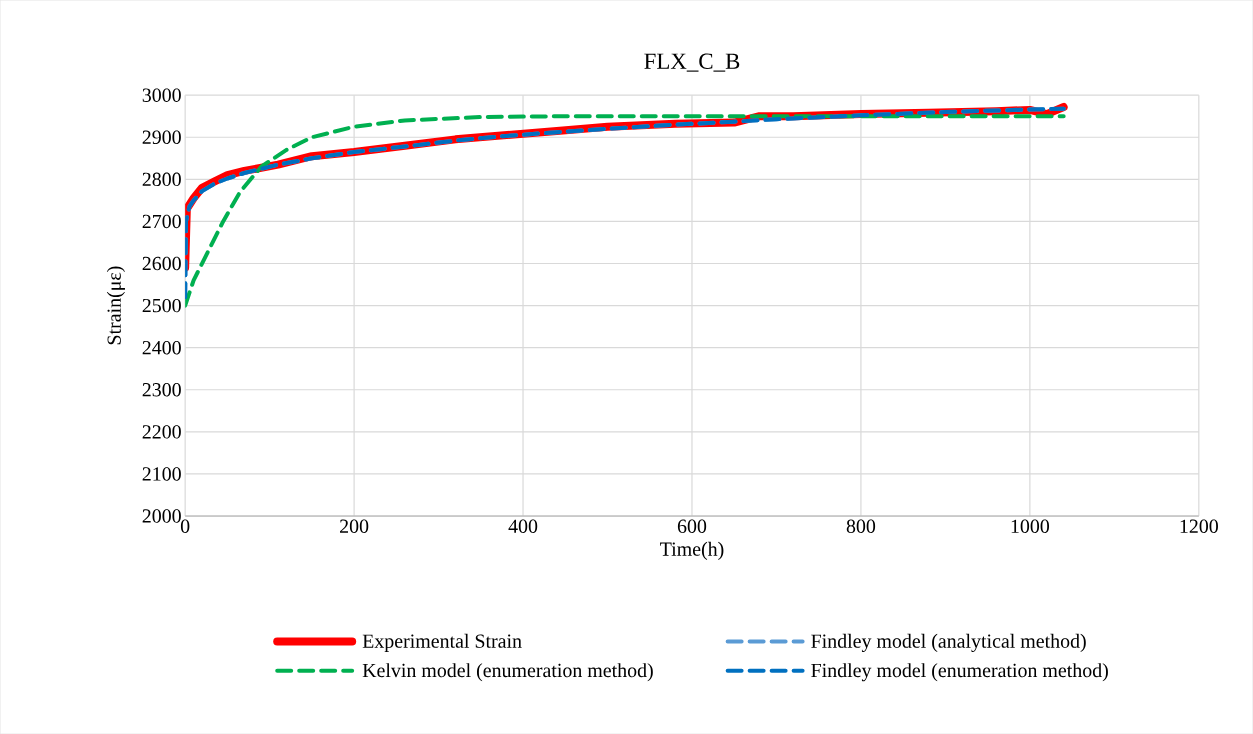 This screenshot has height=734, width=1253. I want to click on y-tick-label: 2400, so click(161, 347).